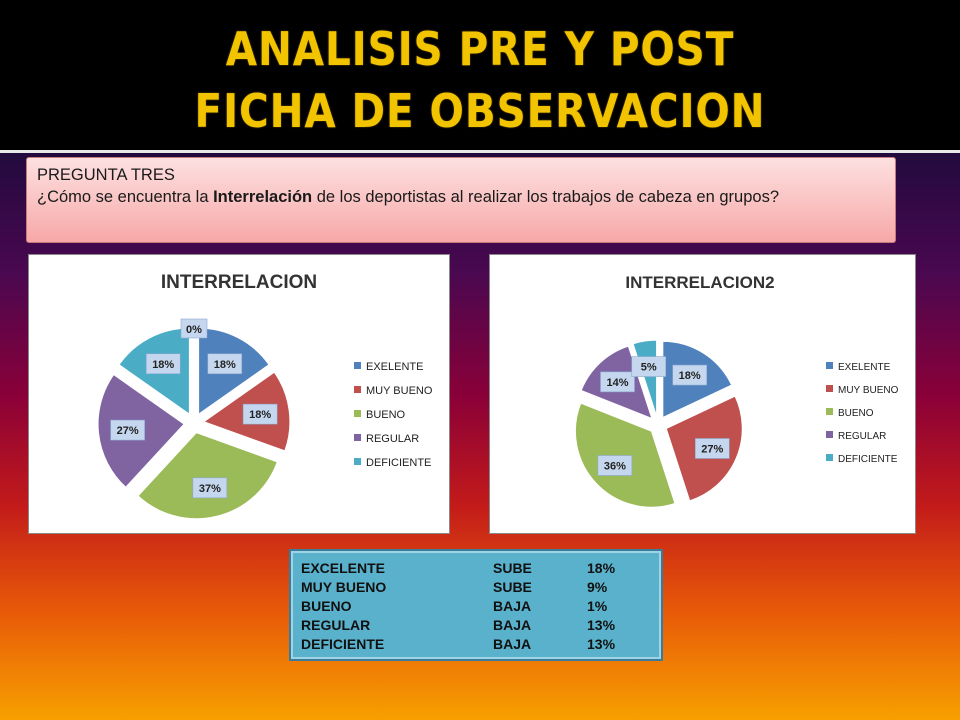  What do you see at coordinates (263, 197) in the screenshot?
I see `question-text-bold: Interrelación` at bounding box center [263, 197].